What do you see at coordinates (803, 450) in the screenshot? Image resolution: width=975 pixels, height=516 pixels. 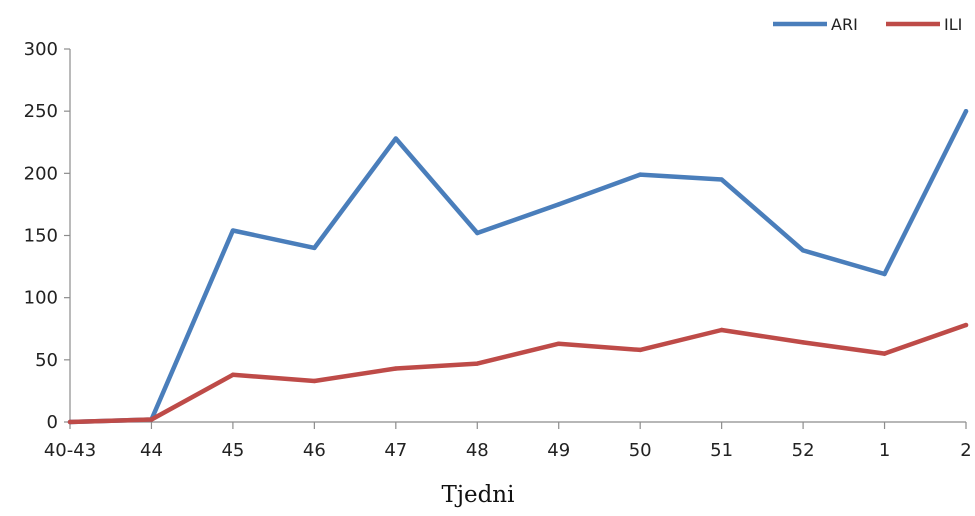 I see `x-tick-label: 52` at bounding box center [803, 450].